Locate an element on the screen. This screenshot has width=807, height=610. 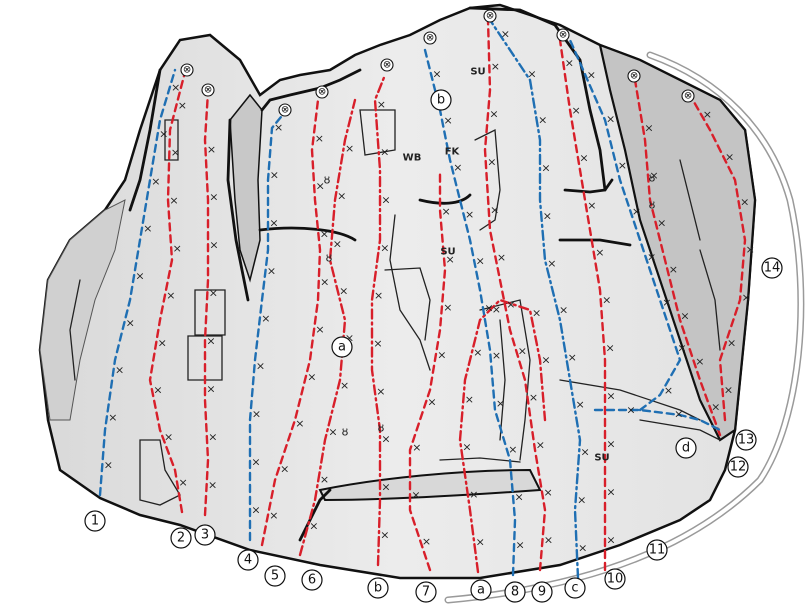
sector-letter-b: b is located at coordinates (378, 588).